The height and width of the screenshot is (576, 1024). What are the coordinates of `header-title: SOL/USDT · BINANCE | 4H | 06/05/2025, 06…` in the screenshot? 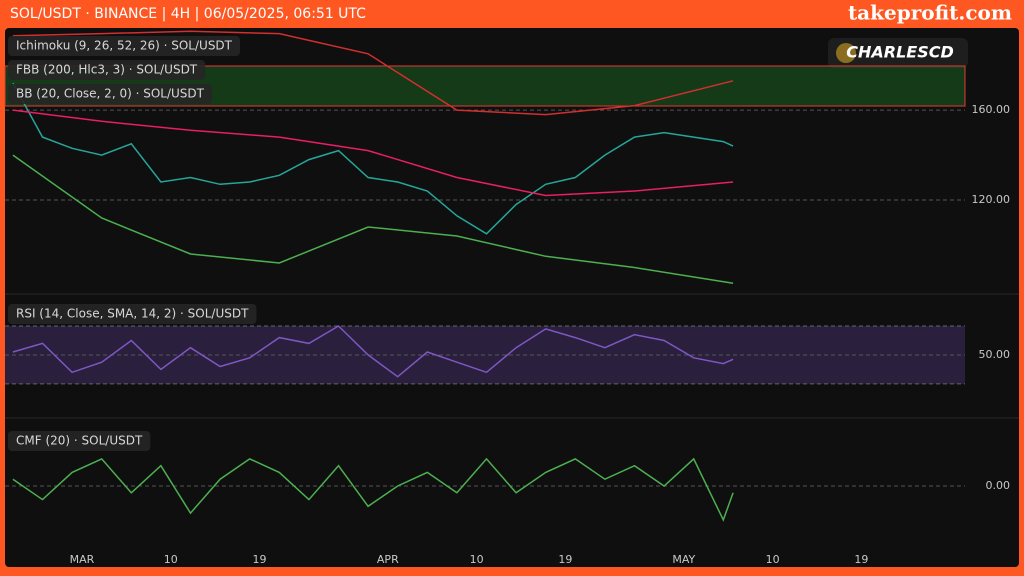 It's located at (188, 14).